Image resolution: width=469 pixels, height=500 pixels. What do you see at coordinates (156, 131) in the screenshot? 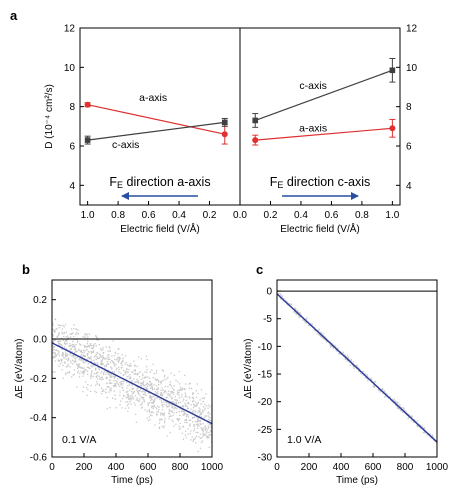
I see `panel-a-left-series-line-c-axis` at bounding box center [156, 131].